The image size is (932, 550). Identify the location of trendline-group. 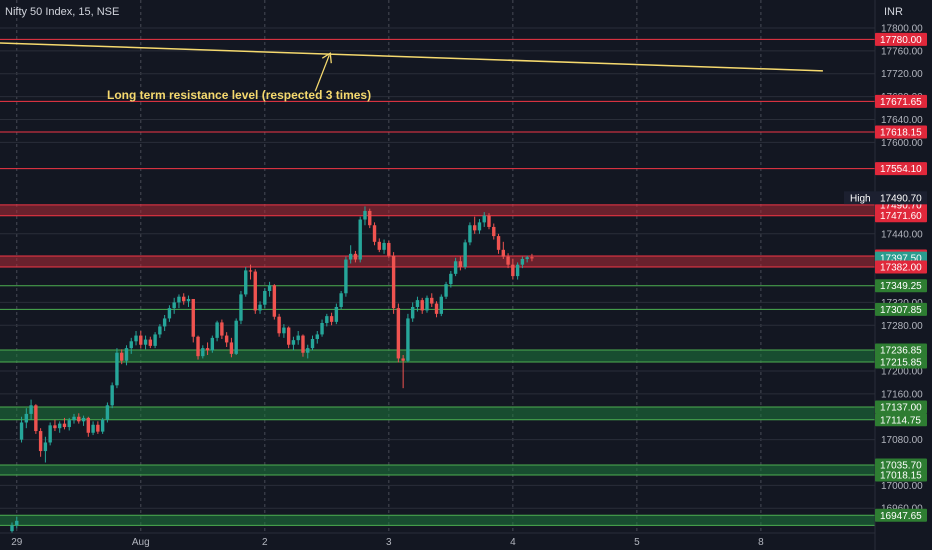
(411, 57).